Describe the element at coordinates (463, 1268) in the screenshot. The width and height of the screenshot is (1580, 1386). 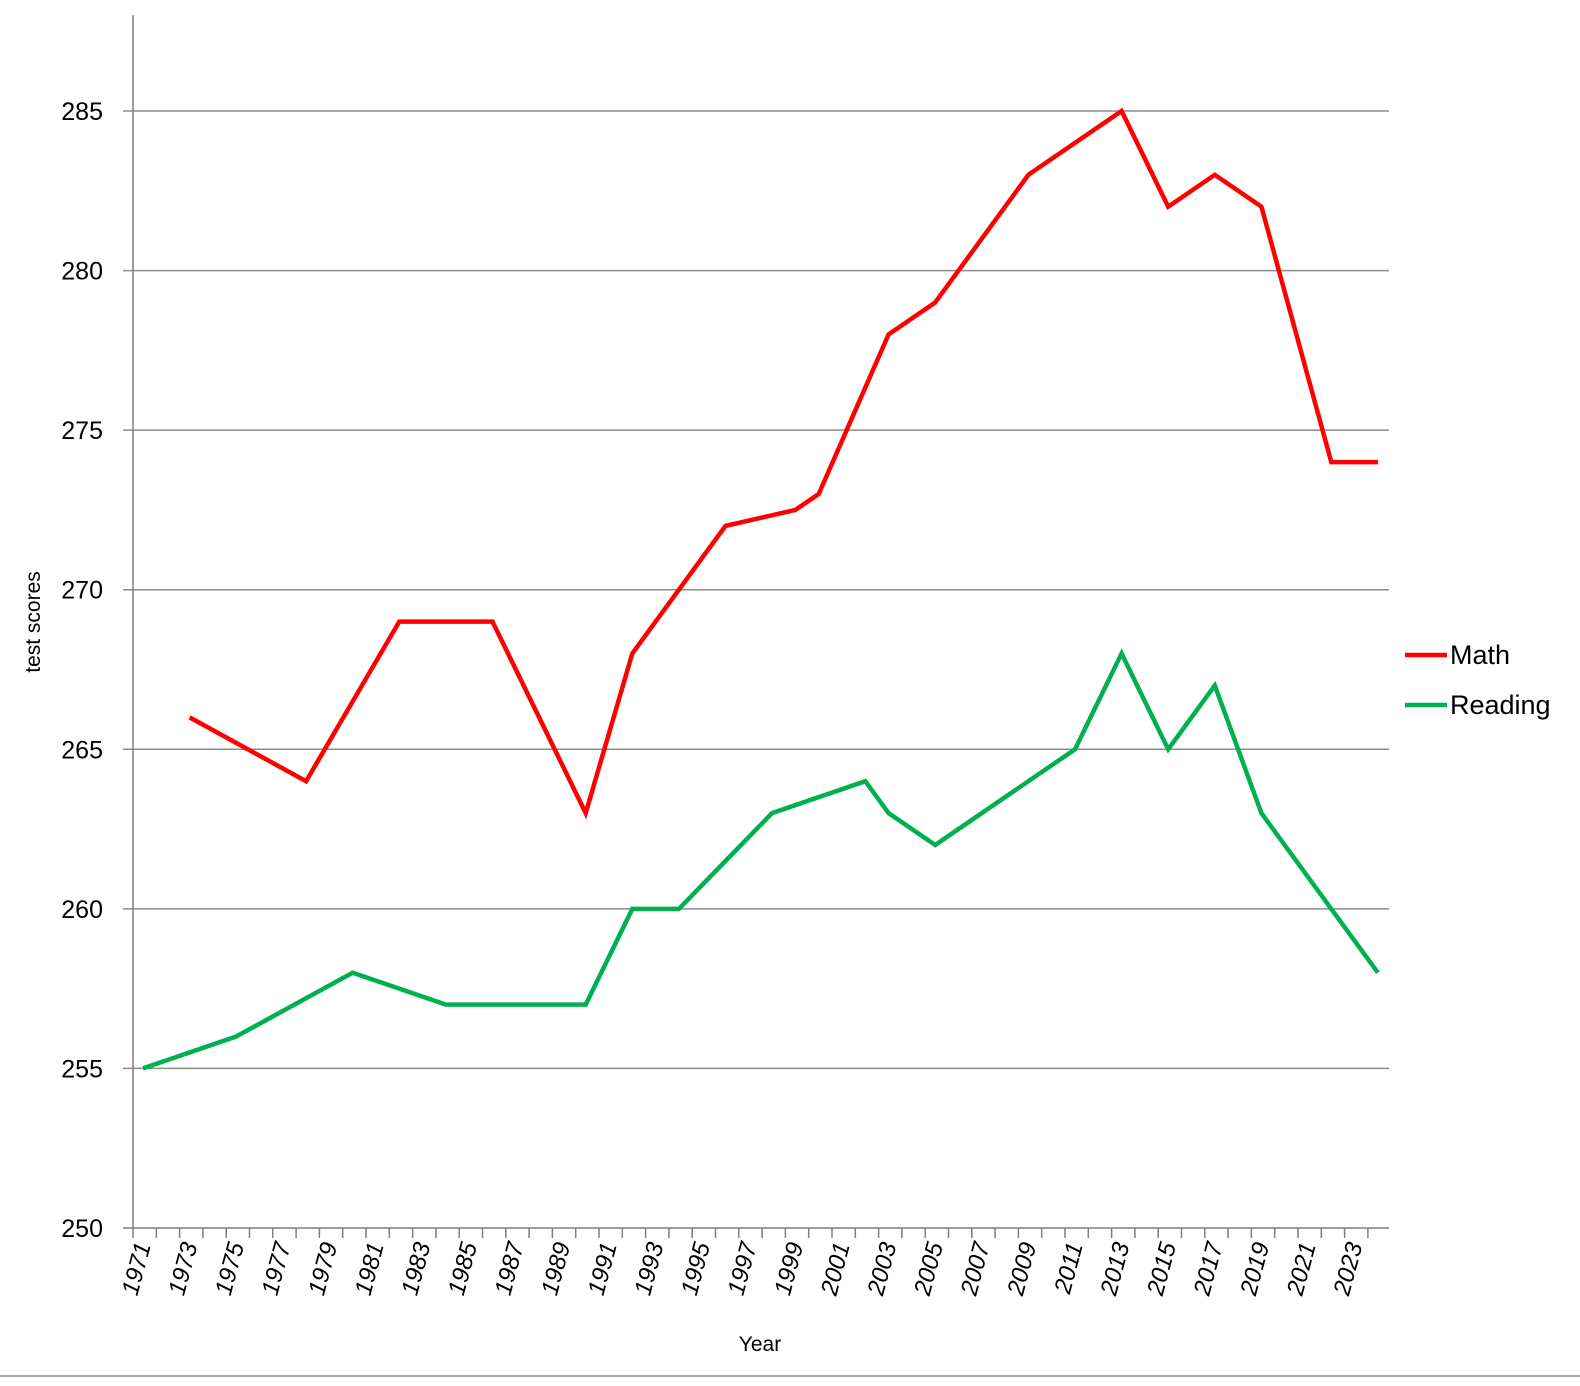
I see `x-tick-label: 1985` at that location.